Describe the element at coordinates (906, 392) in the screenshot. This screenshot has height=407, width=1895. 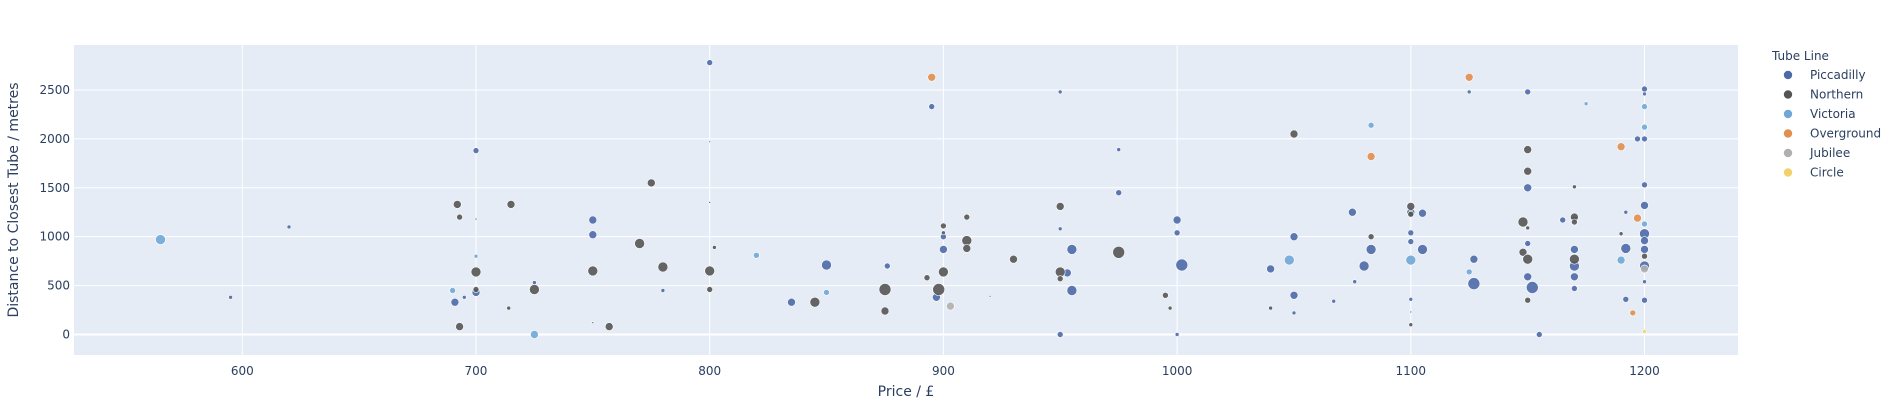
I see `x-axis-title: Price / £` at that location.